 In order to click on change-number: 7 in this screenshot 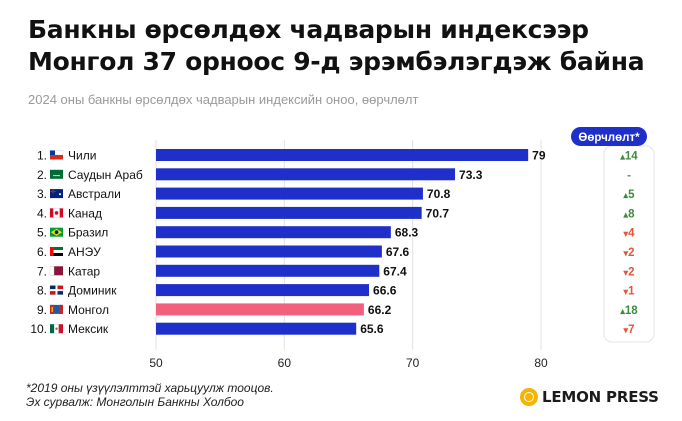, I will do `click(631, 330)`.